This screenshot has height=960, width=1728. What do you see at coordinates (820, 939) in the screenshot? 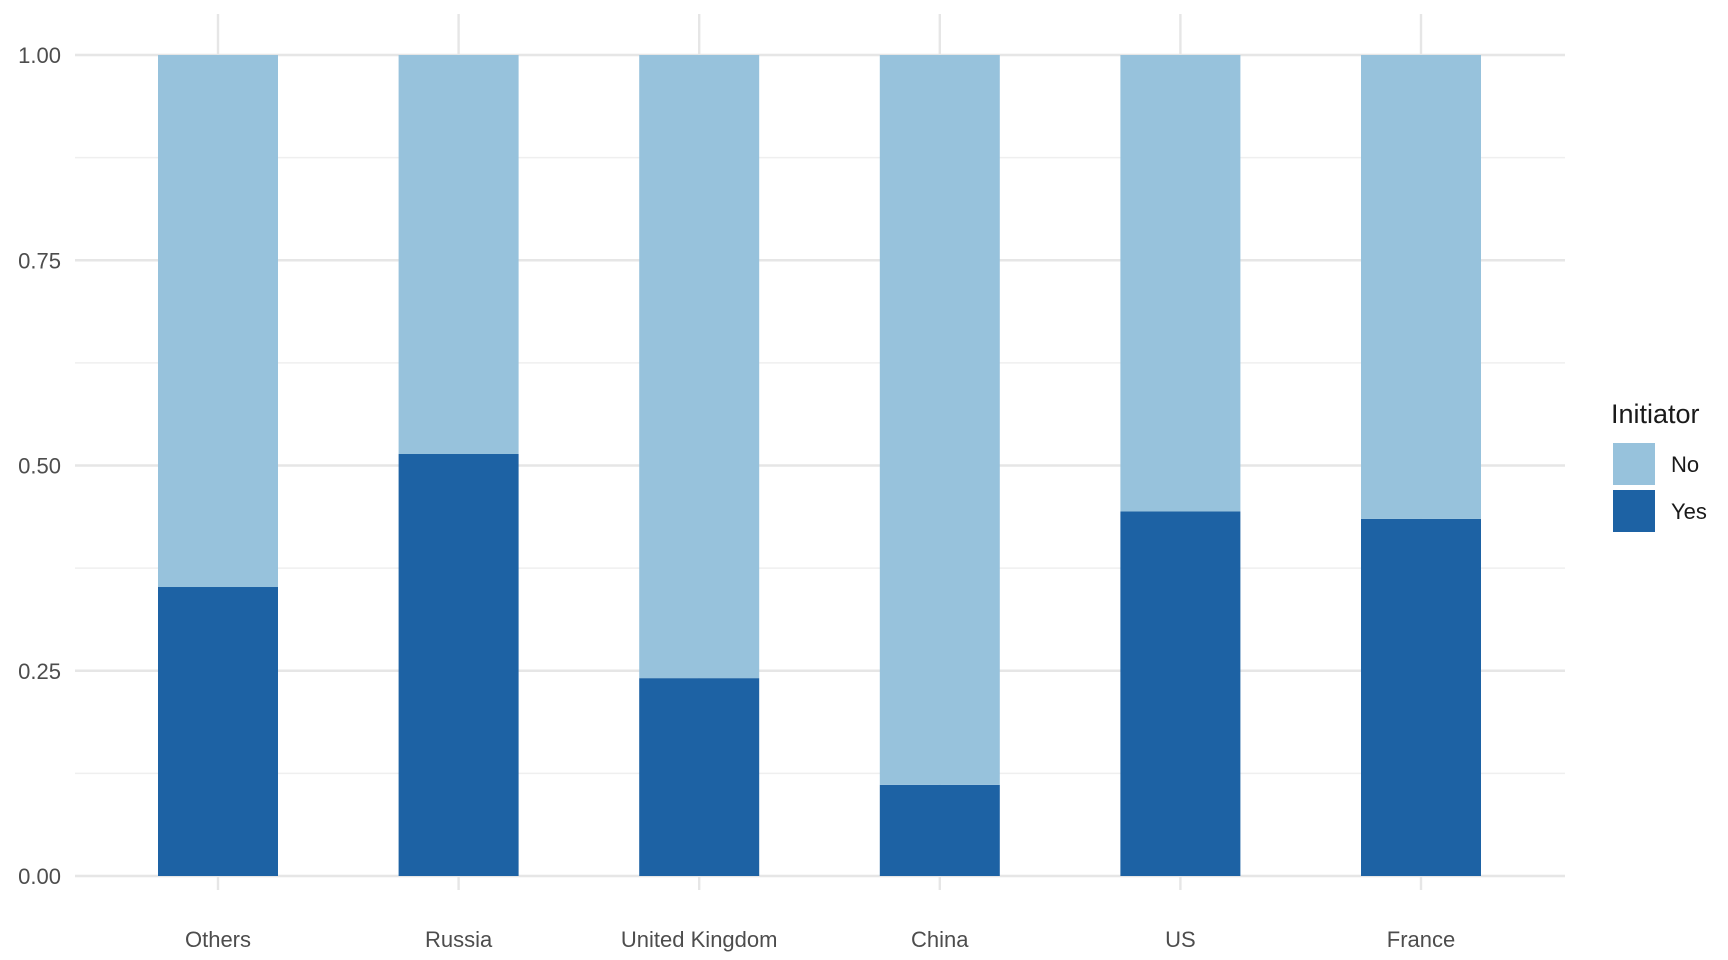
I see `x-axis: Others Russia United Kingdom China US France` at bounding box center [820, 939].